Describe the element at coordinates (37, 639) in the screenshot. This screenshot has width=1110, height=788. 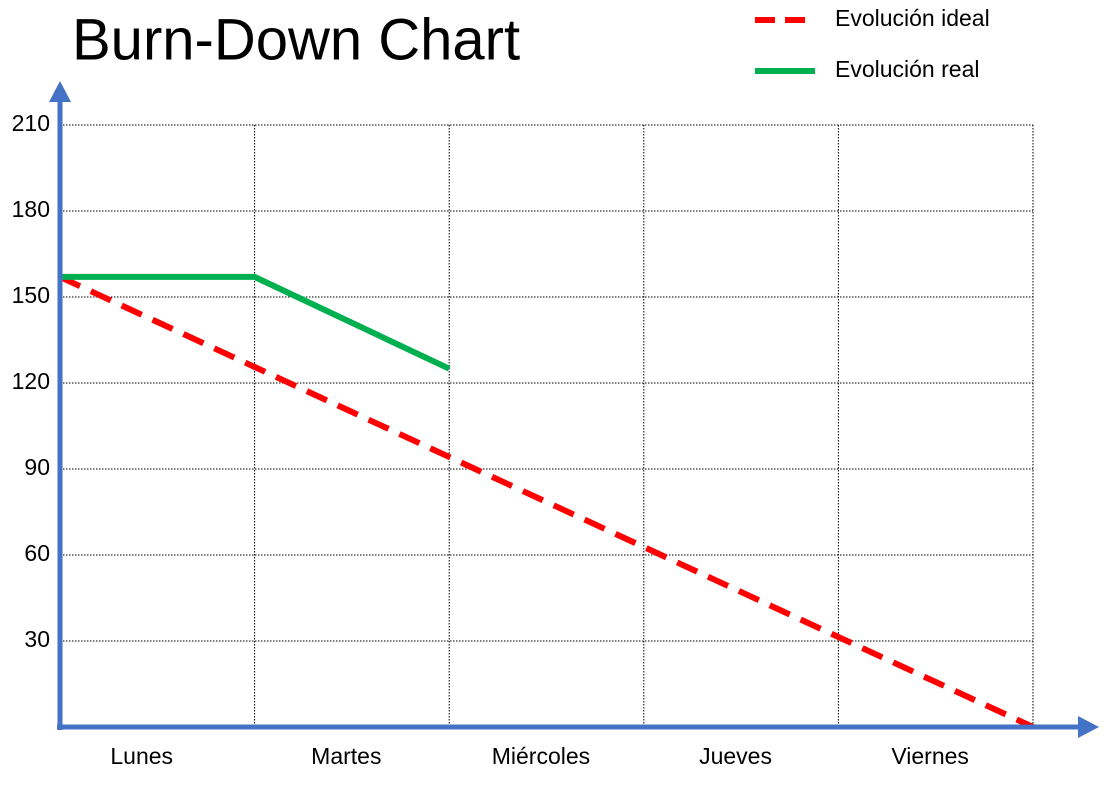
I see `y-tick-label: 30` at that location.